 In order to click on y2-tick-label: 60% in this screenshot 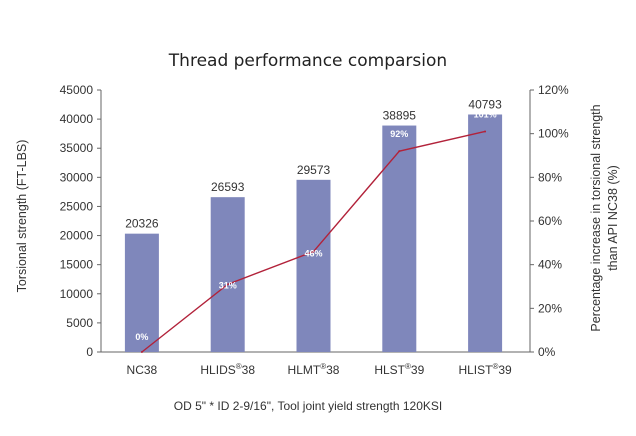, I will do `click(550, 221)`.